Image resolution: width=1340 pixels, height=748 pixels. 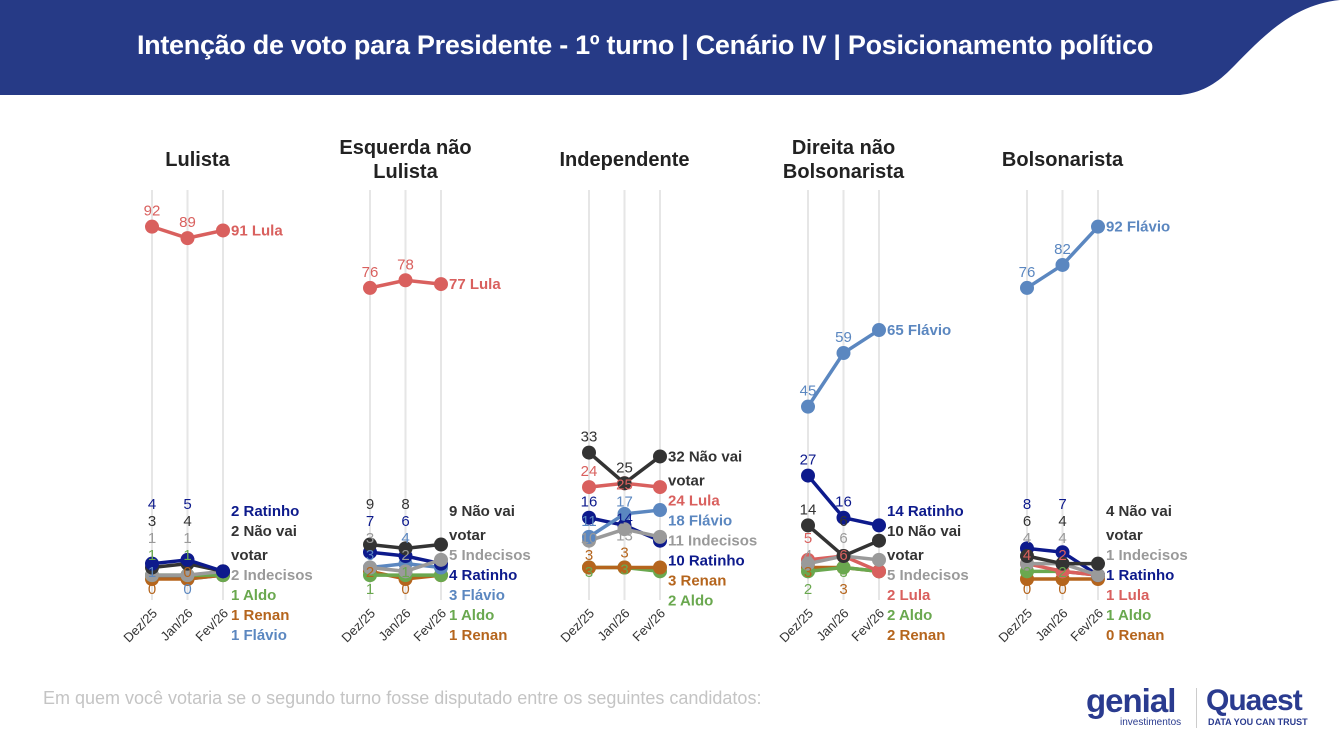 What do you see at coordinates (1128, 595) in the screenshot?
I see `end-label-lula: 1 Lula` at bounding box center [1128, 595].